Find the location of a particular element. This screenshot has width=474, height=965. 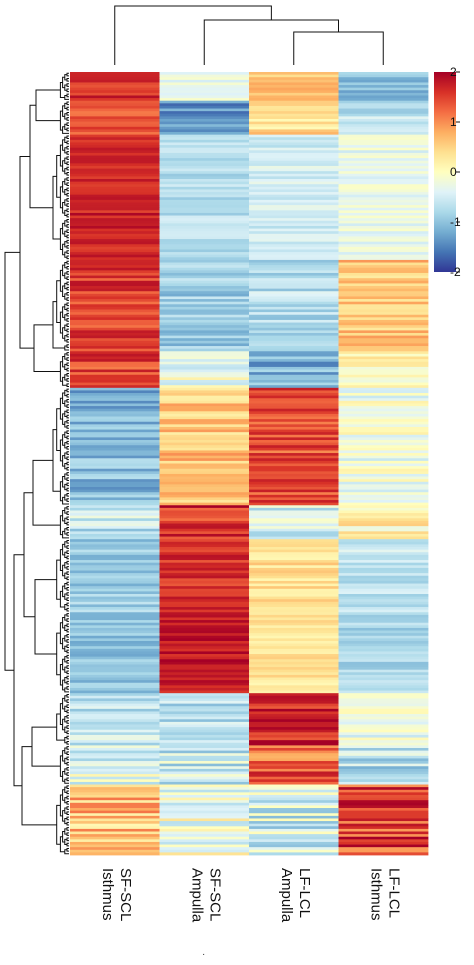

column-label: LF-LCL is located at coordinates (393, 893).